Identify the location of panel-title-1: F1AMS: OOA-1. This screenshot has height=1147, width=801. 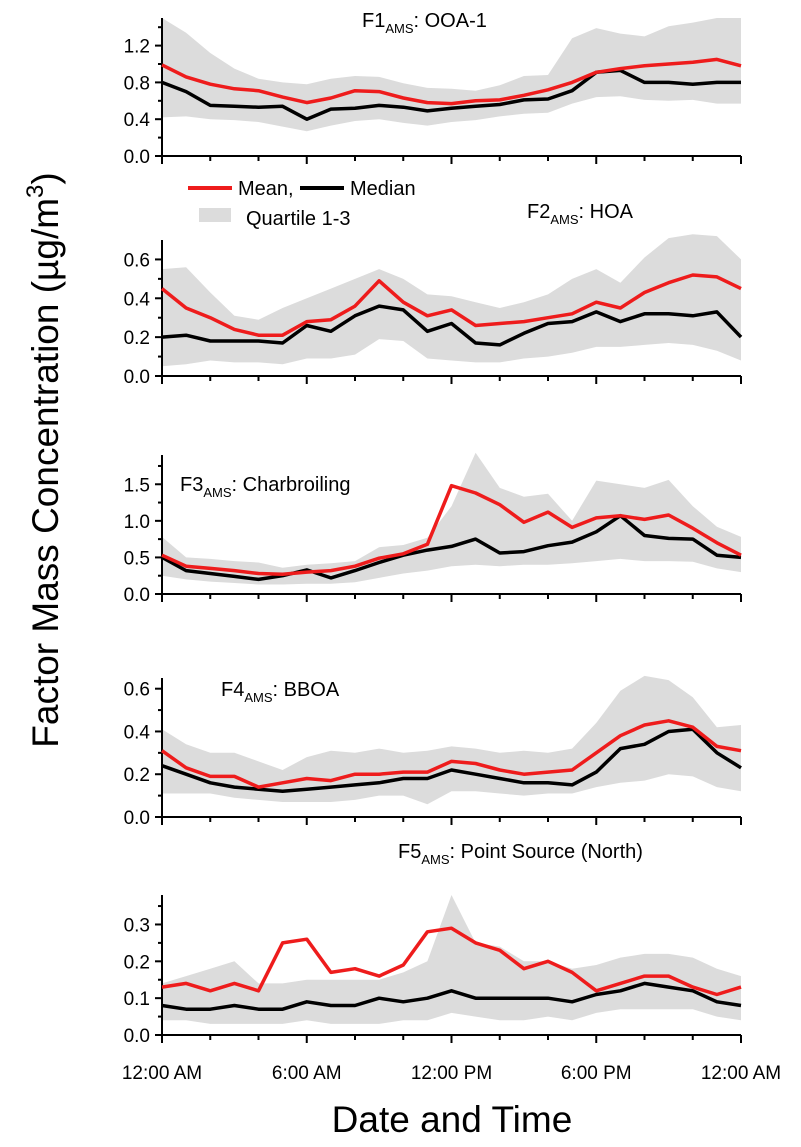
(424, 23).